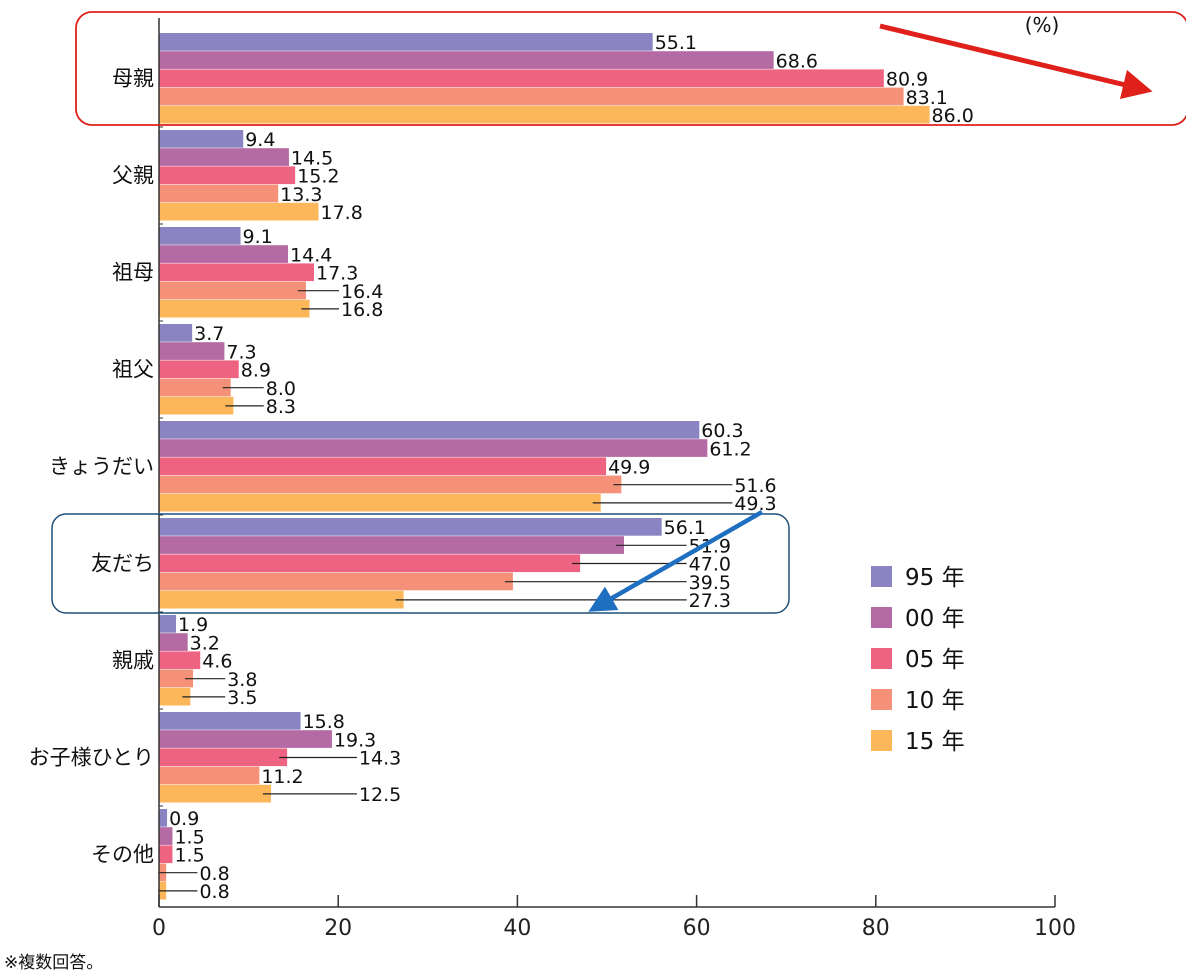 The width and height of the screenshot is (1186, 973). Describe the element at coordinates (521, 78) in the screenshot. I see `bar-母親-05 年` at that location.